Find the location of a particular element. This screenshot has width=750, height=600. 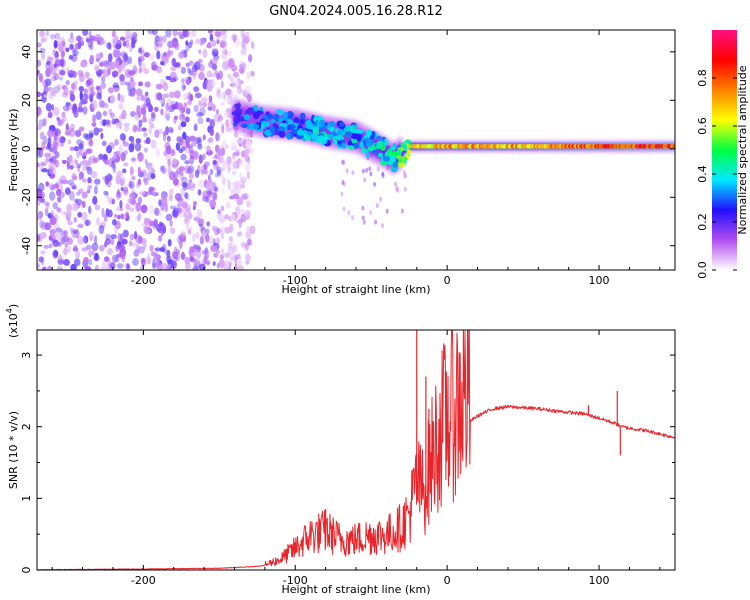

snr-xtick-label: -200 is located at coordinates (143, 580).